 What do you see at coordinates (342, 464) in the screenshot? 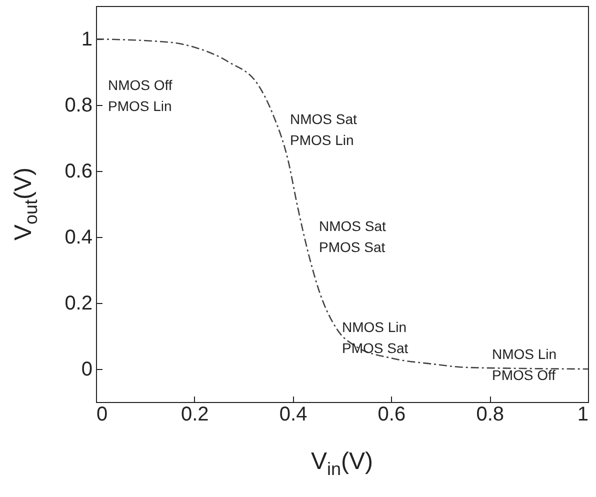
I see `x-axis-title: V$_{in}$(V)` at bounding box center [342, 464].